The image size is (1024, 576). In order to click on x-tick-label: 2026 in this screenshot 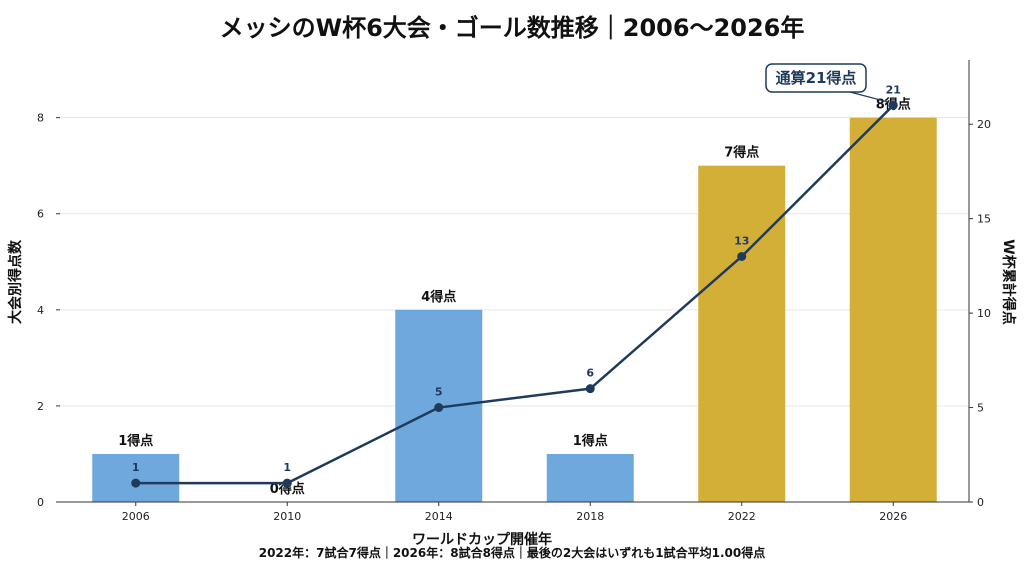, I will do `click(893, 516)`.